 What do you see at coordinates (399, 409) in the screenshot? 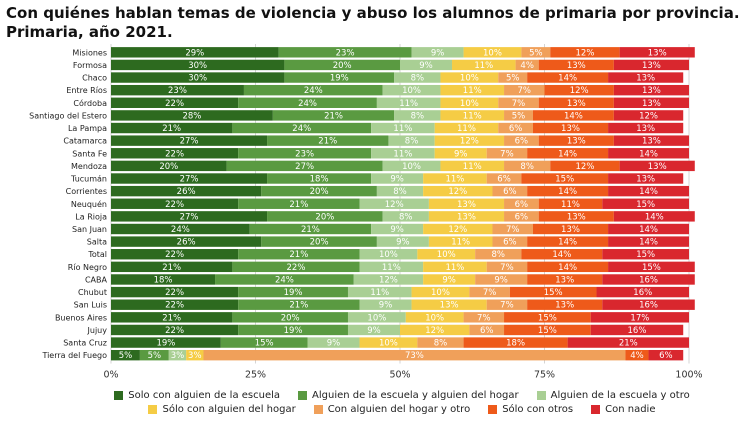
I see `legend-label: Con alguien del hogar y otro` at bounding box center [399, 409].